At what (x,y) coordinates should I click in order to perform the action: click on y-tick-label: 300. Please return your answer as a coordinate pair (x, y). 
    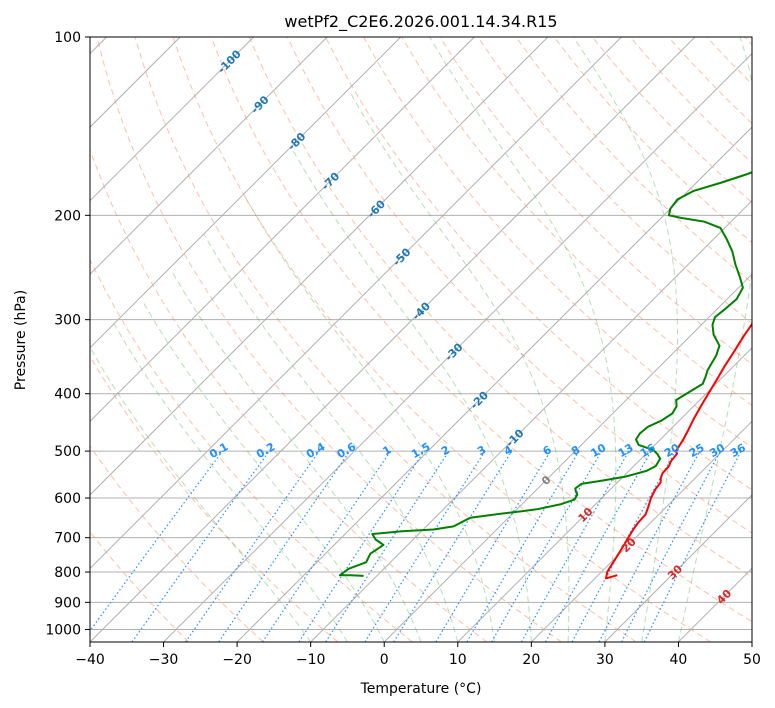
    Looking at the image, I should click on (67, 321).